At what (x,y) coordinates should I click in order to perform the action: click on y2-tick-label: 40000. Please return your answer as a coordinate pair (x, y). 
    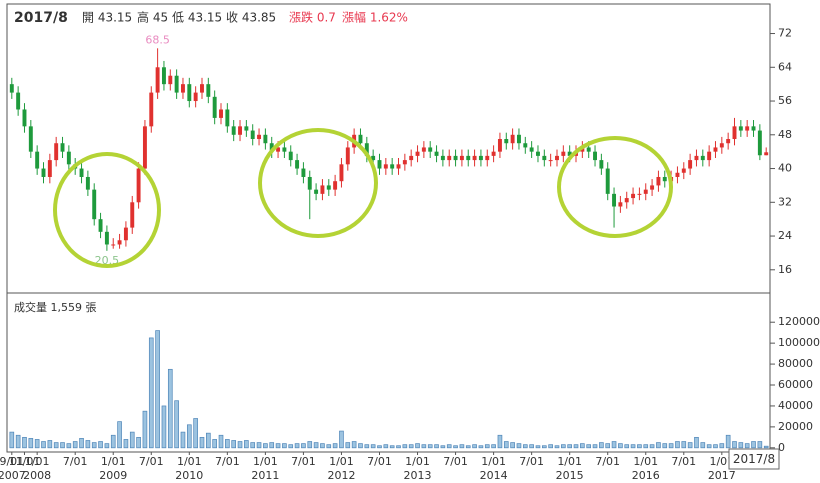
    Looking at the image, I should click on (795, 405).